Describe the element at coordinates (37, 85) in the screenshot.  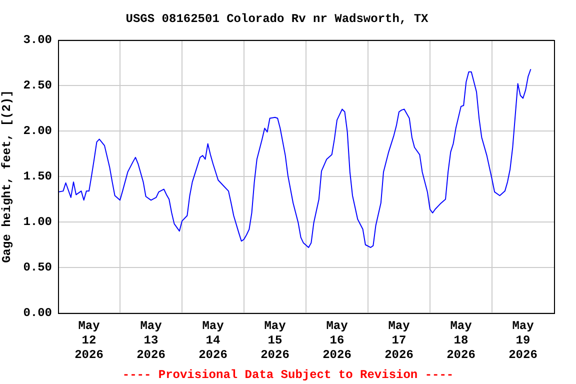
I see `y-tick-label: 2.50` at that location.